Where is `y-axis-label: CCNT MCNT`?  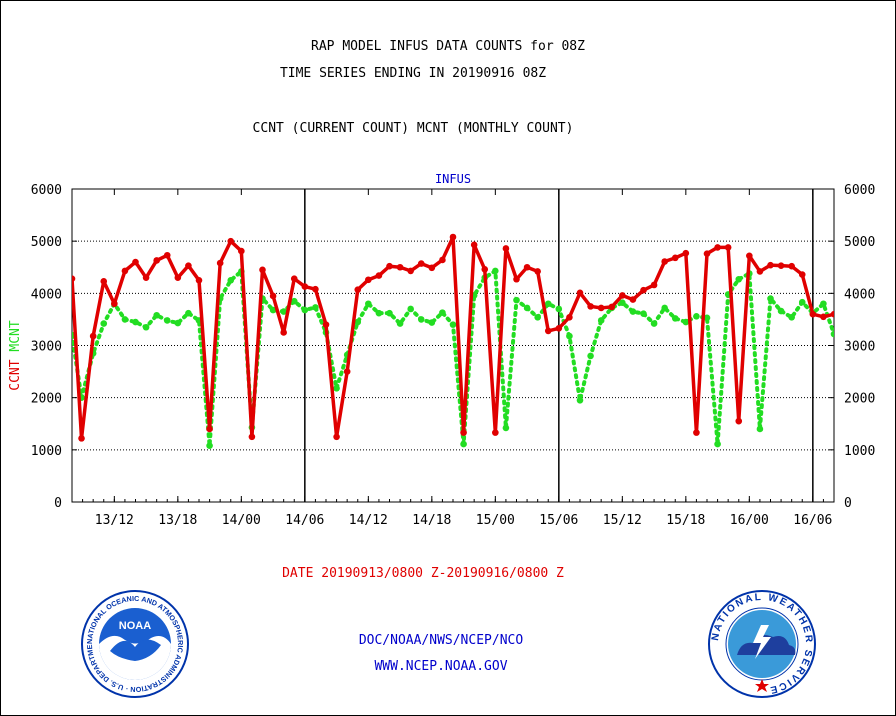 y-axis-label: CCNT MCNT is located at coordinates (15, 355).